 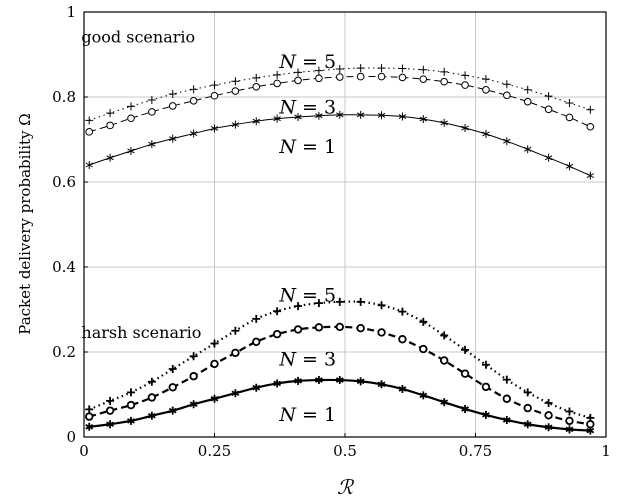 I want to click on series-harsh-n1, so click(x=340, y=405).